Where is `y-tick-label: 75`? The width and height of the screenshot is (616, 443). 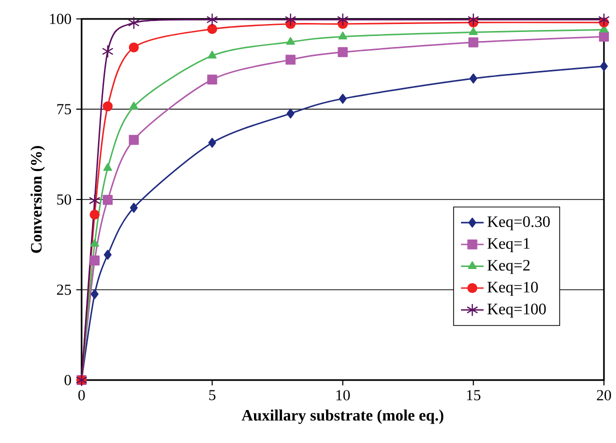 y-tick-label: 75 is located at coordinates (64, 109).